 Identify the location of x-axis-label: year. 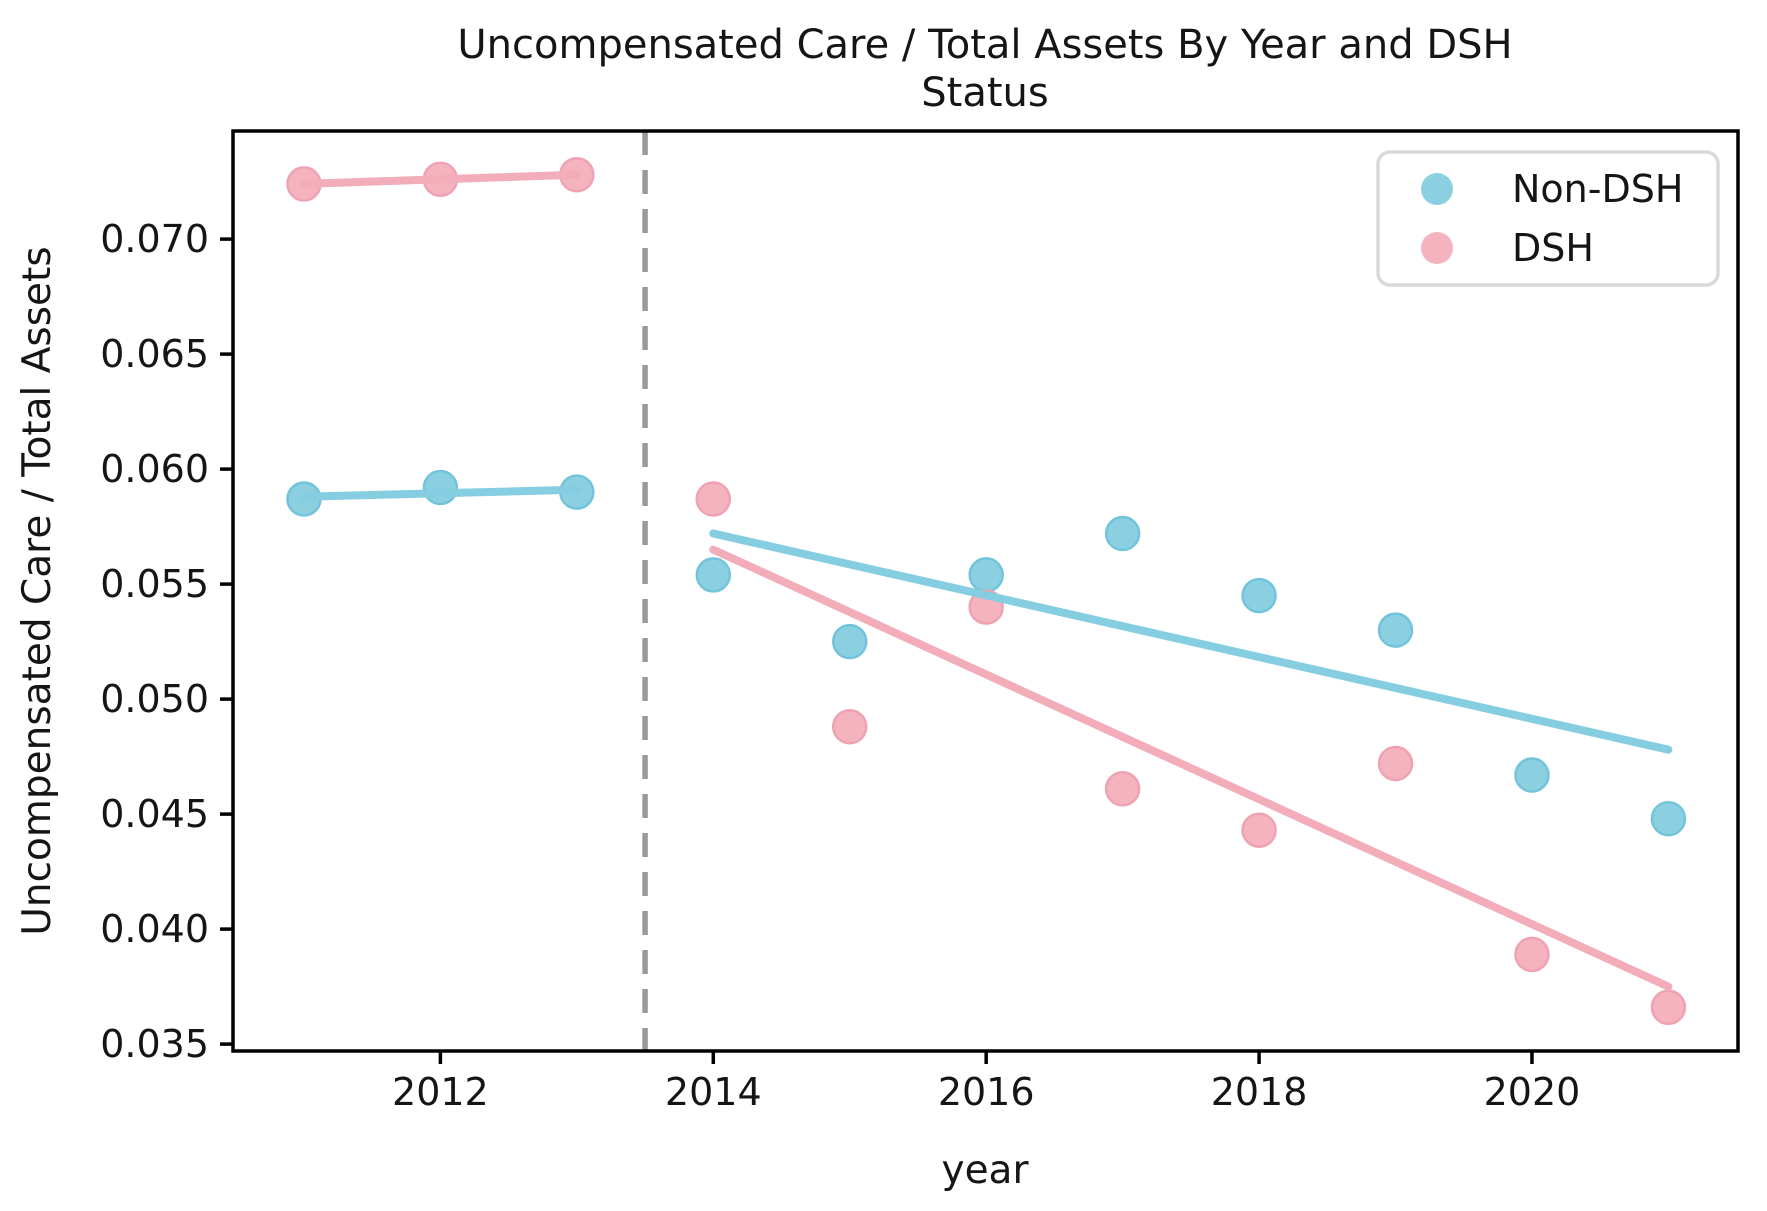
(985, 1170).